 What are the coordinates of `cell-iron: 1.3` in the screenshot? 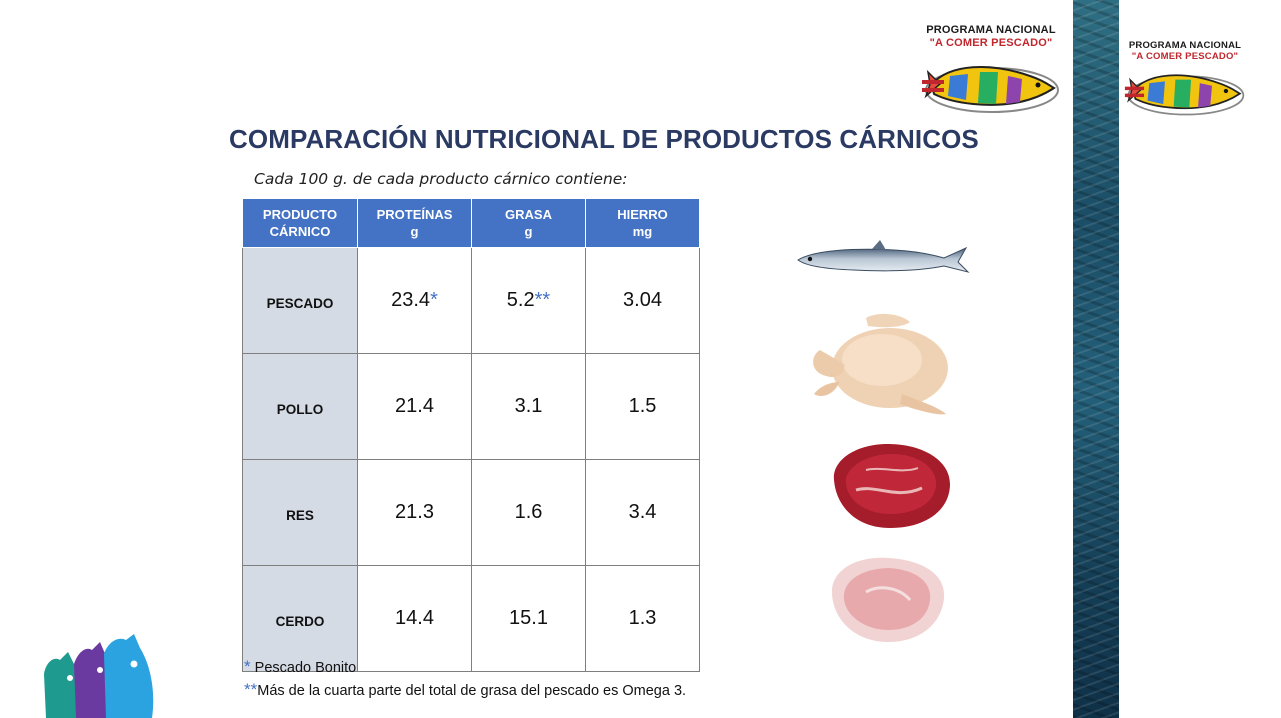 It's located at (642, 618).